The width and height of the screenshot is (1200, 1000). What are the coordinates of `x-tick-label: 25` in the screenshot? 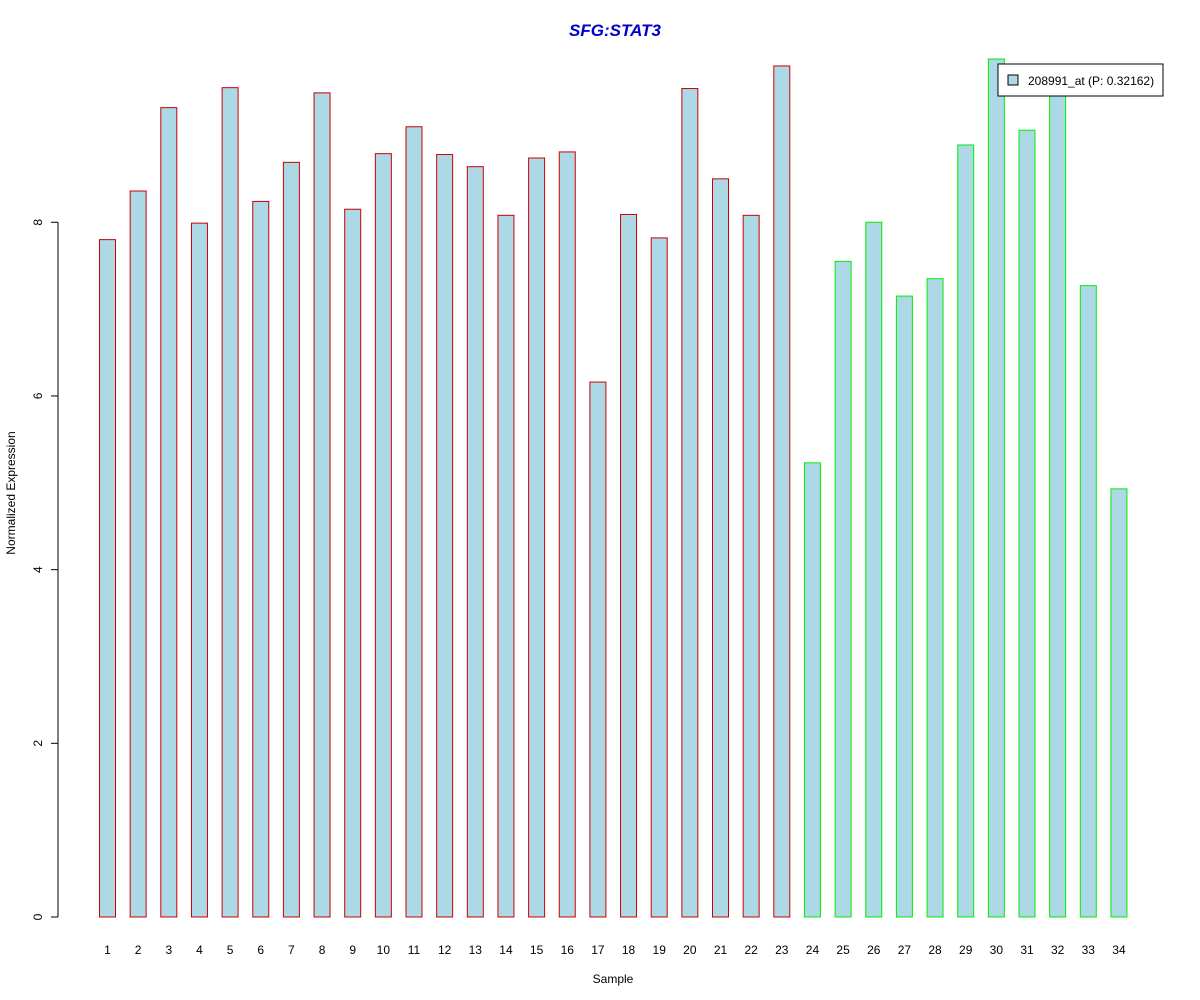 It's located at (843, 950).